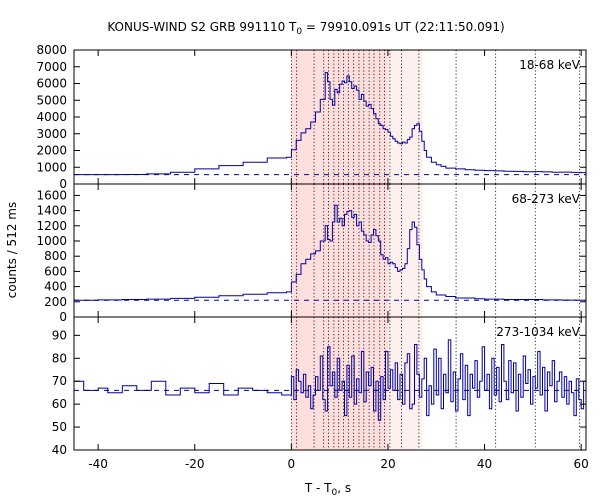  What do you see at coordinates (55, 287) in the screenshot?
I see `y-tick-label: 400` at bounding box center [55, 287].